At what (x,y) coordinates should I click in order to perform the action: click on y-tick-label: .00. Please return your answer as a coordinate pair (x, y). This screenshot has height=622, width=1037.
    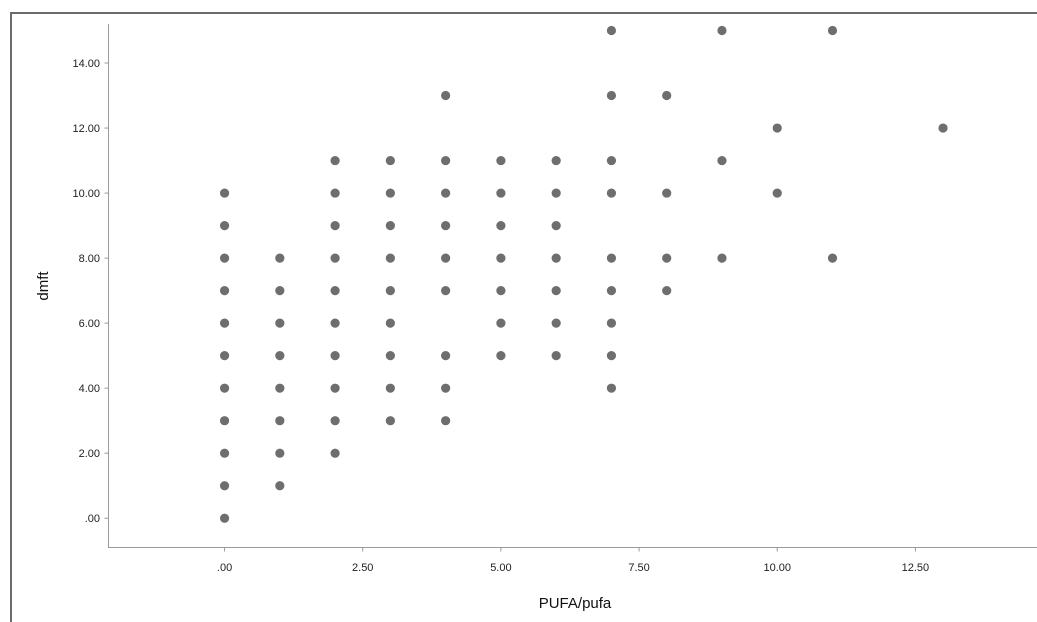
    Looking at the image, I should click on (92, 519).